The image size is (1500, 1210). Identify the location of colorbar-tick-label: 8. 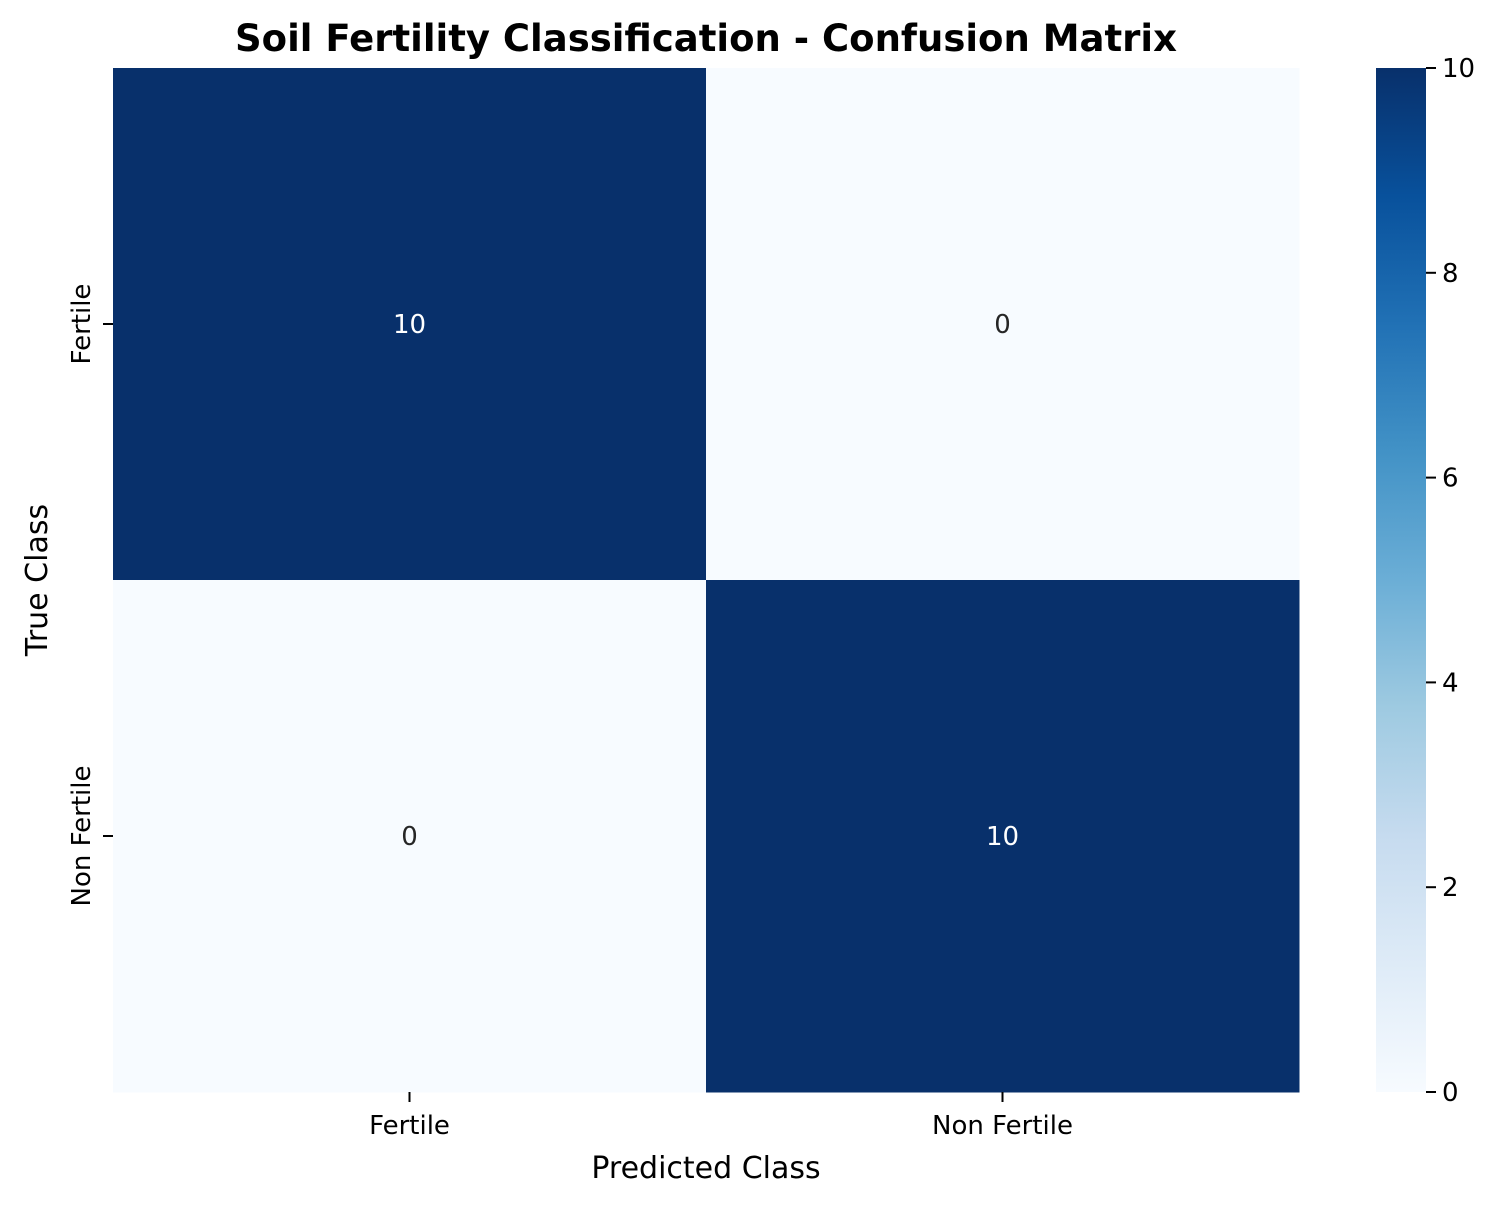
(1450, 274).